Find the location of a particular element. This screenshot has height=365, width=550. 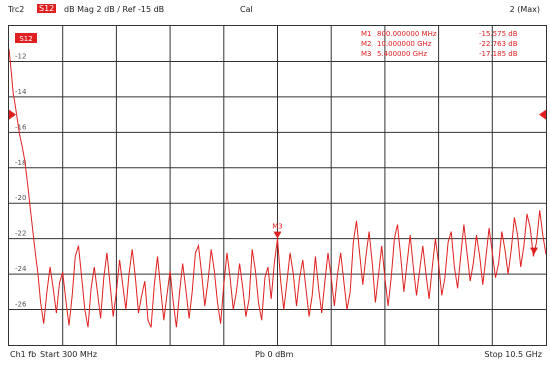

trace-id: Trc2 is located at coordinates (16, 9).